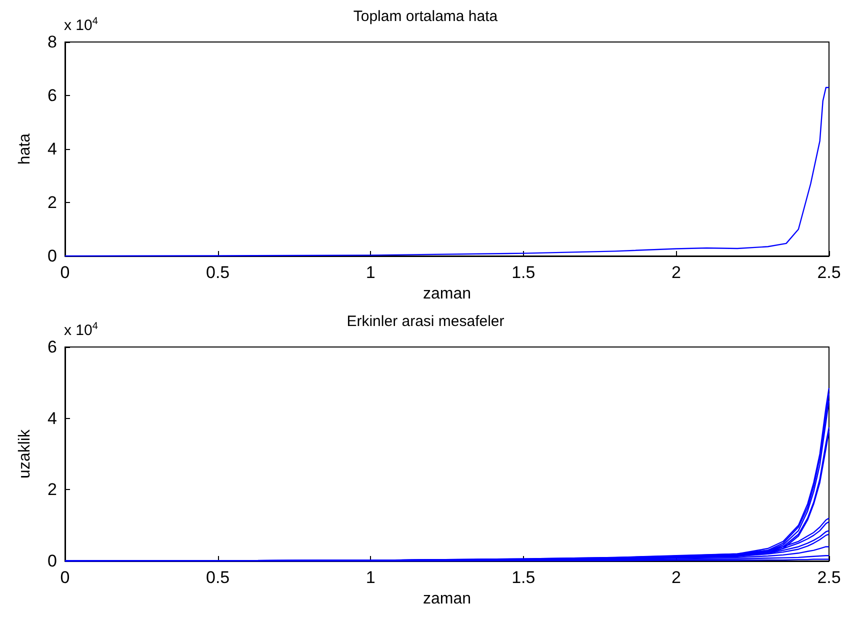 The height and width of the screenshot is (628, 851). Describe the element at coordinates (425, 16) in the screenshot. I see `chart-title: Toplam ortalama hata` at that location.